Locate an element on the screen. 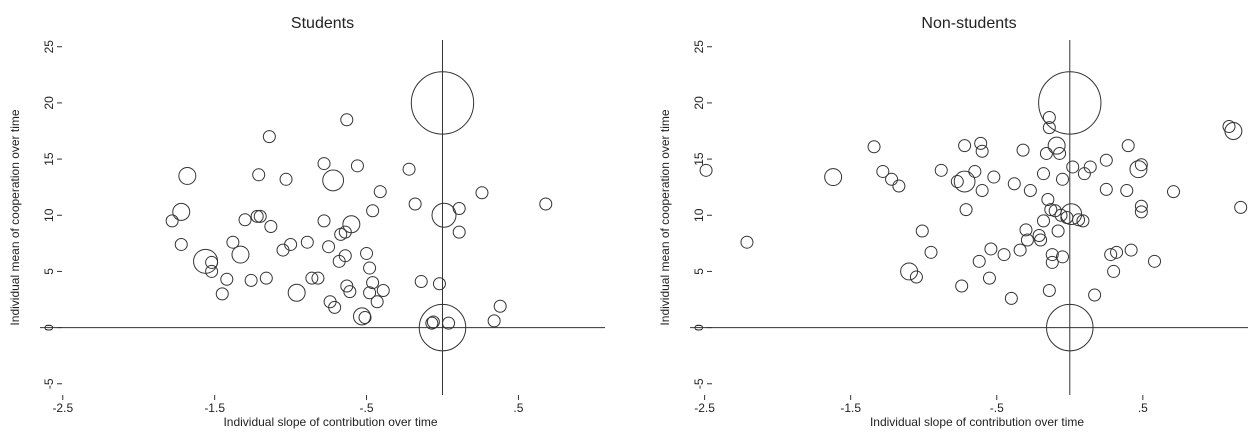 The width and height of the screenshot is (1248, 439). chart-title: Students is located at coordinates (322, 23).